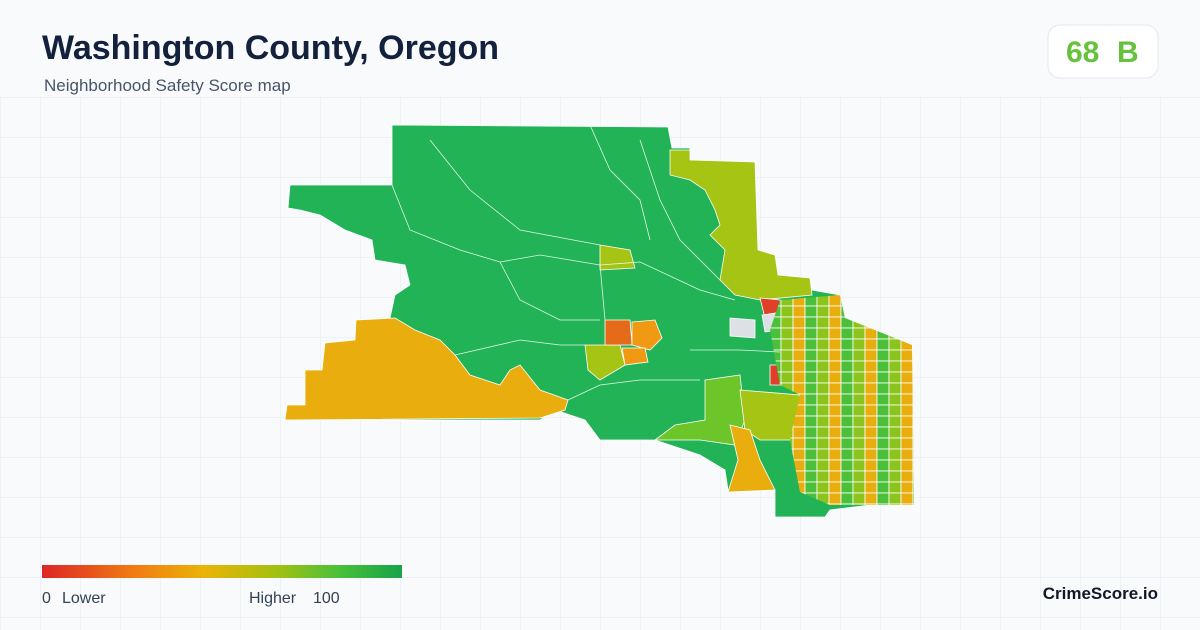 This screenshot has height=630, width=1200. What do you see at coordinates (1082, 52) in the screenshot?
I see `score-value: 68` at bounding box center [1082, 52].